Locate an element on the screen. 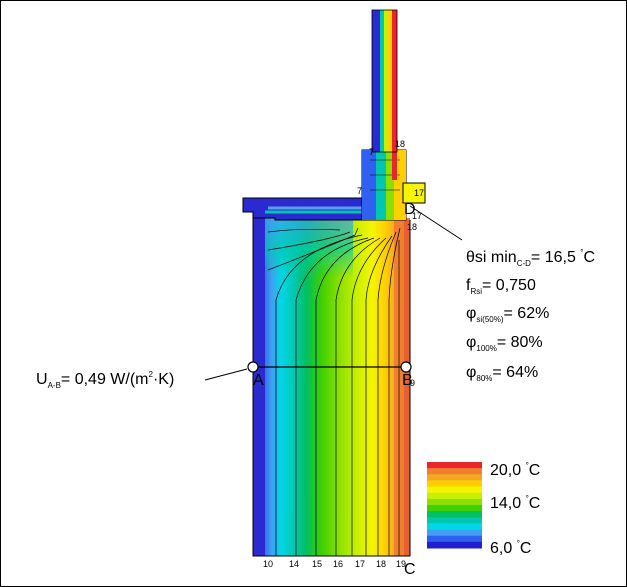 The image size is (627, 587). phi-50-text: φsi(50%)= 62% is located at coordinates (507, 314).